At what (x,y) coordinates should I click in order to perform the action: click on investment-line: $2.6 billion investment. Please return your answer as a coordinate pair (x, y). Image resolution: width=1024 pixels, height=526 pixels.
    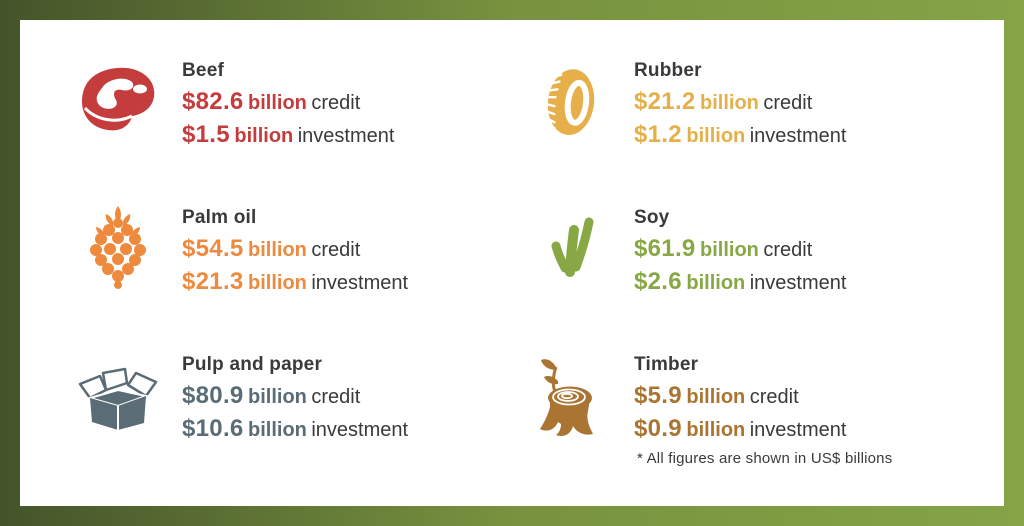
    Looking at the image, I should click on (740, 283).